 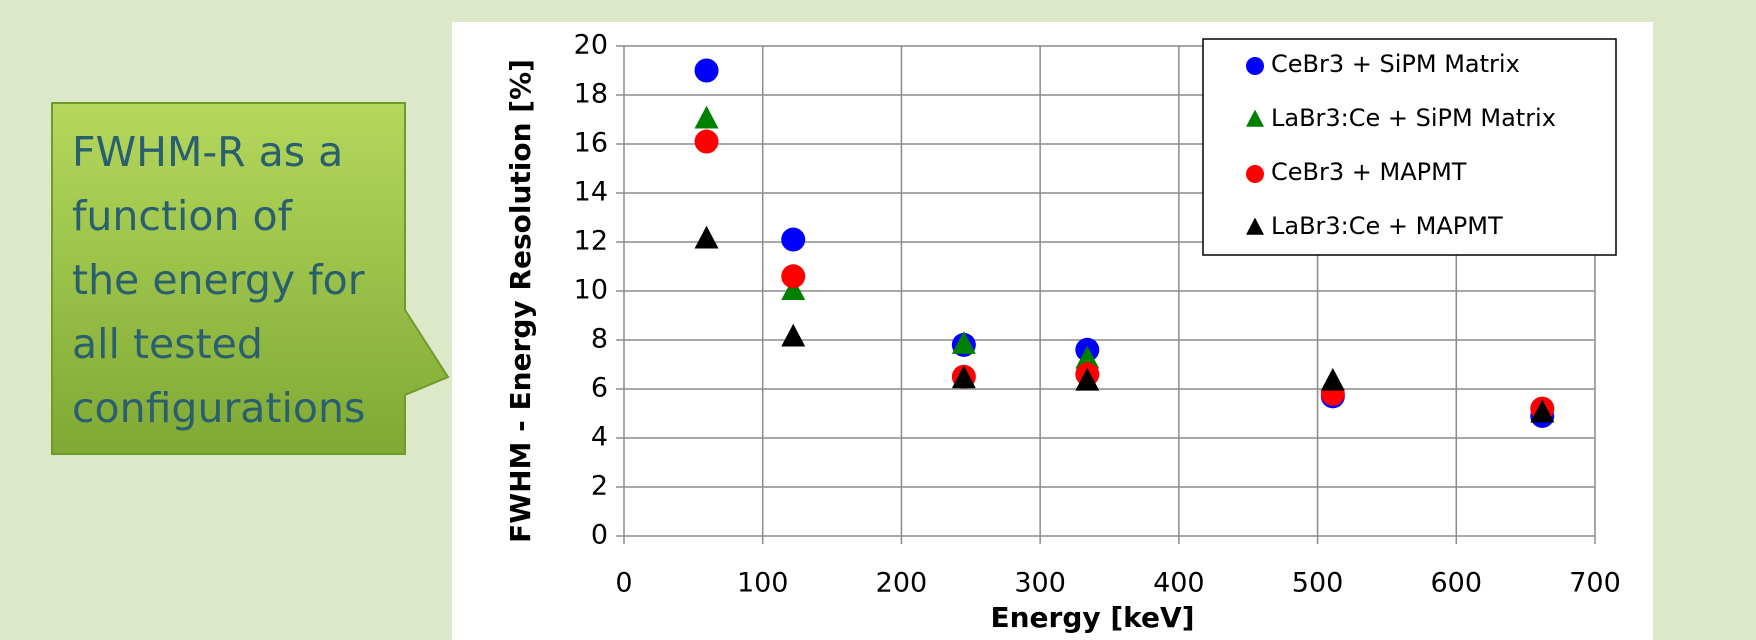 What do you see at coordinates (591, 192) in the screenshot?
I see `y-tick-label: 14` at bounding box center [591, 192].